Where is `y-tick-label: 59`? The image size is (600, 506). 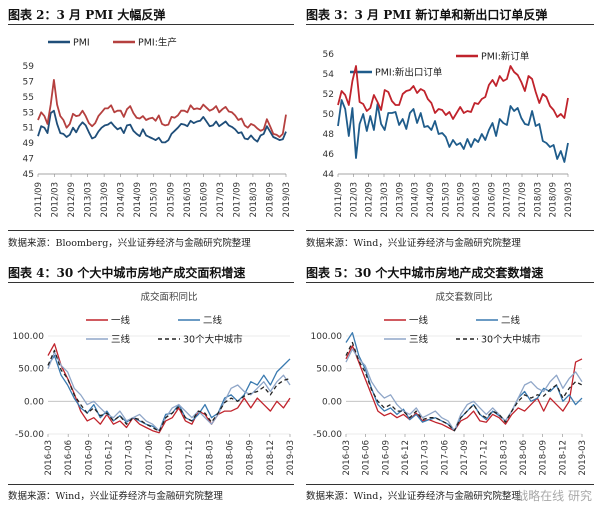
y-tick-label: 59 is located at coordinates (29, 67).